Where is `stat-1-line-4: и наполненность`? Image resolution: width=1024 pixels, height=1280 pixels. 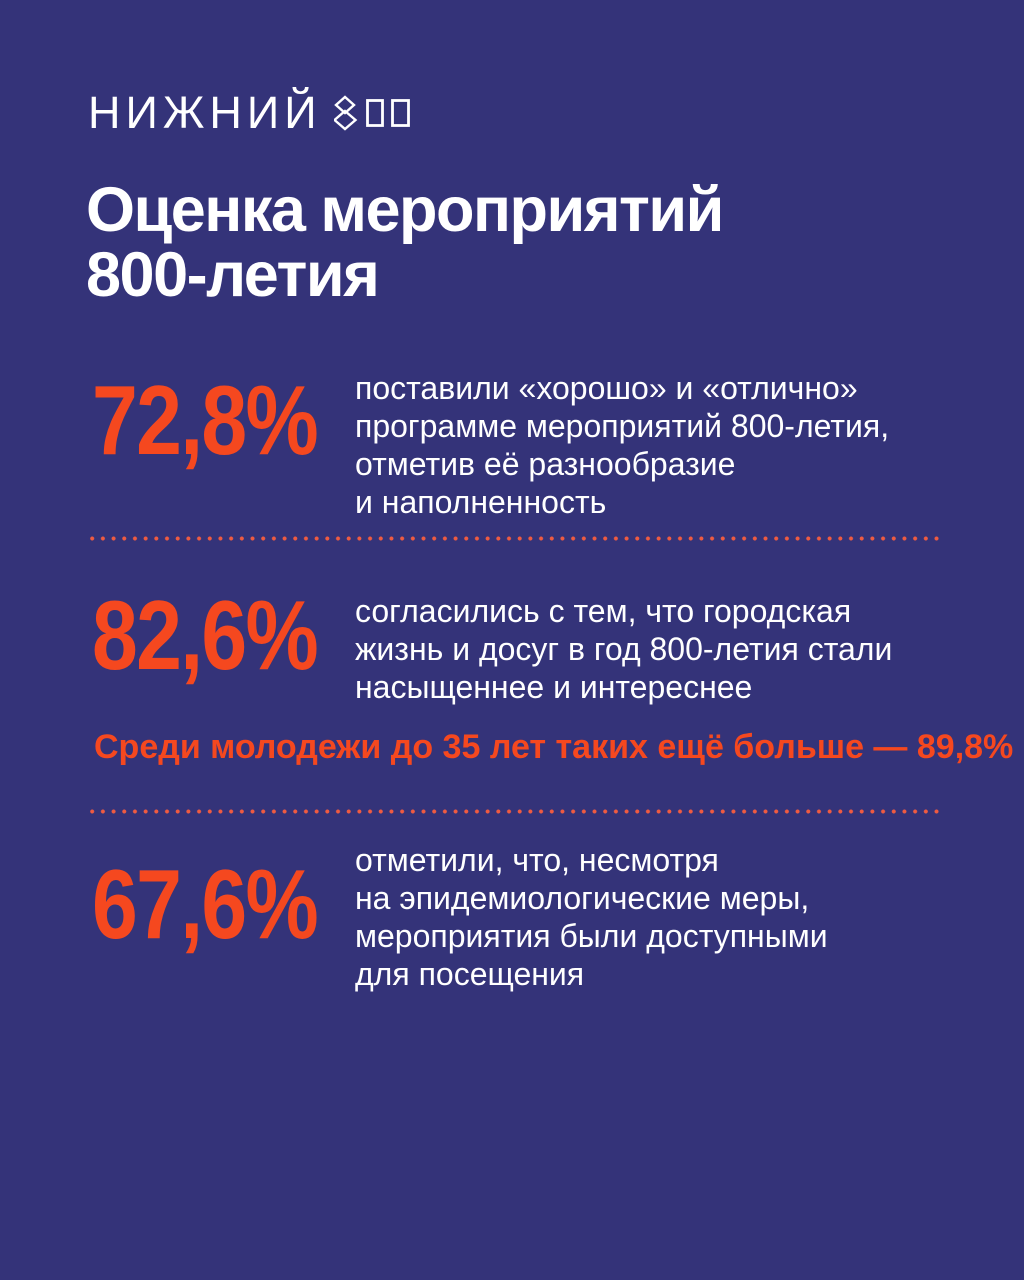 stat-1-line-4: и наполненность is located at coordinates (481, 502).